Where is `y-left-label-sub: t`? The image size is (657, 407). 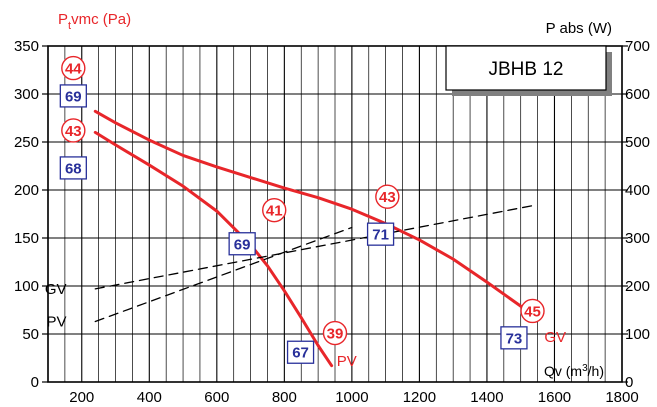
y-left-label-sub: t is located at coordinates (69, 26).